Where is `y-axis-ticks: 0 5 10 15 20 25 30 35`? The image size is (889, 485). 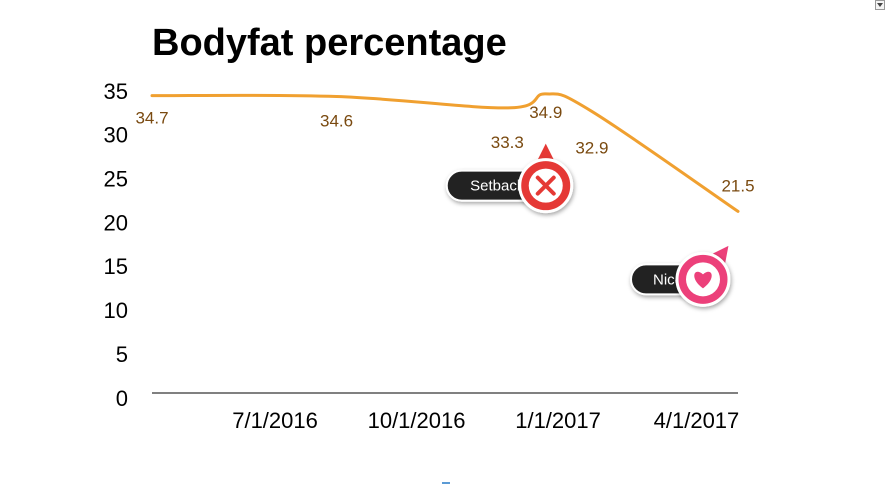 y-axis-ticks: 0 5 10 15 20 25 30 35 is located at coordinates (116, 245).